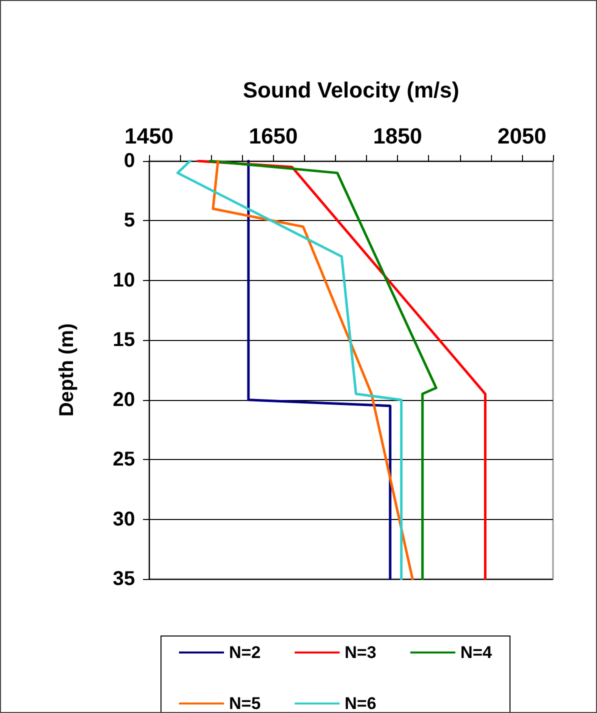 Image resolution: width=597 pixels, height=713 pixels. What do you see at coordinates (476, 652) in the screenshot?
I see `legend-label: N=4` at bounding box center [476, 652].